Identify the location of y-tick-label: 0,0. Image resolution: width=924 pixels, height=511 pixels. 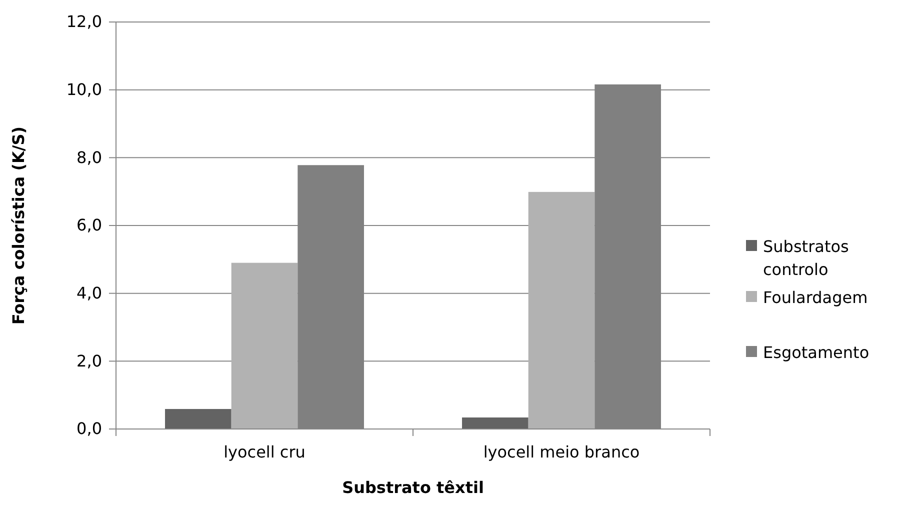
(89, 428).